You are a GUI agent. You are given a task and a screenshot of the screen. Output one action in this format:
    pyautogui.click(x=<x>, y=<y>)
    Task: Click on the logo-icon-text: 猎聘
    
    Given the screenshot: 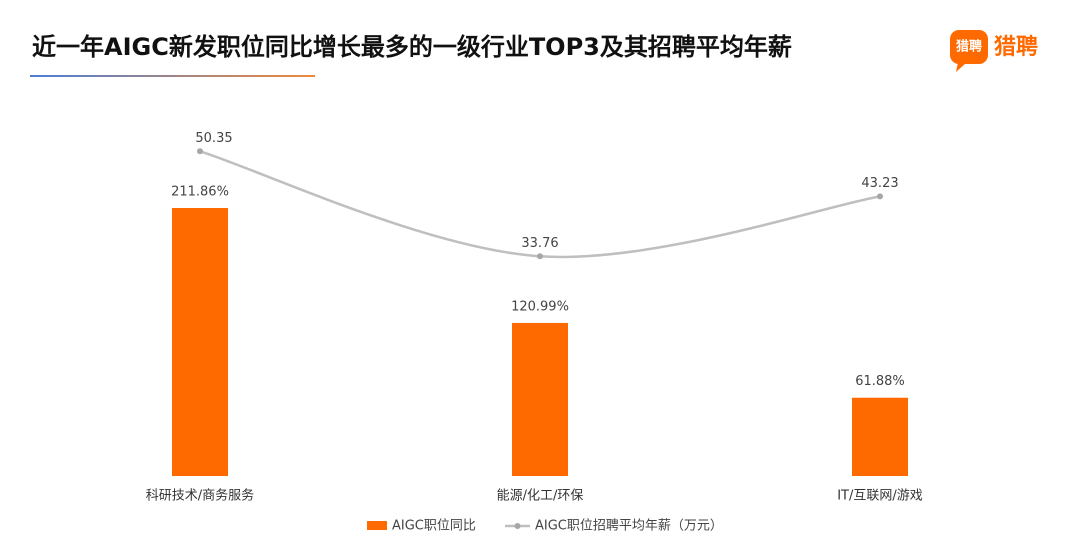 What is the action you would take?
    pyautogui.click(x=969, y=47)
    